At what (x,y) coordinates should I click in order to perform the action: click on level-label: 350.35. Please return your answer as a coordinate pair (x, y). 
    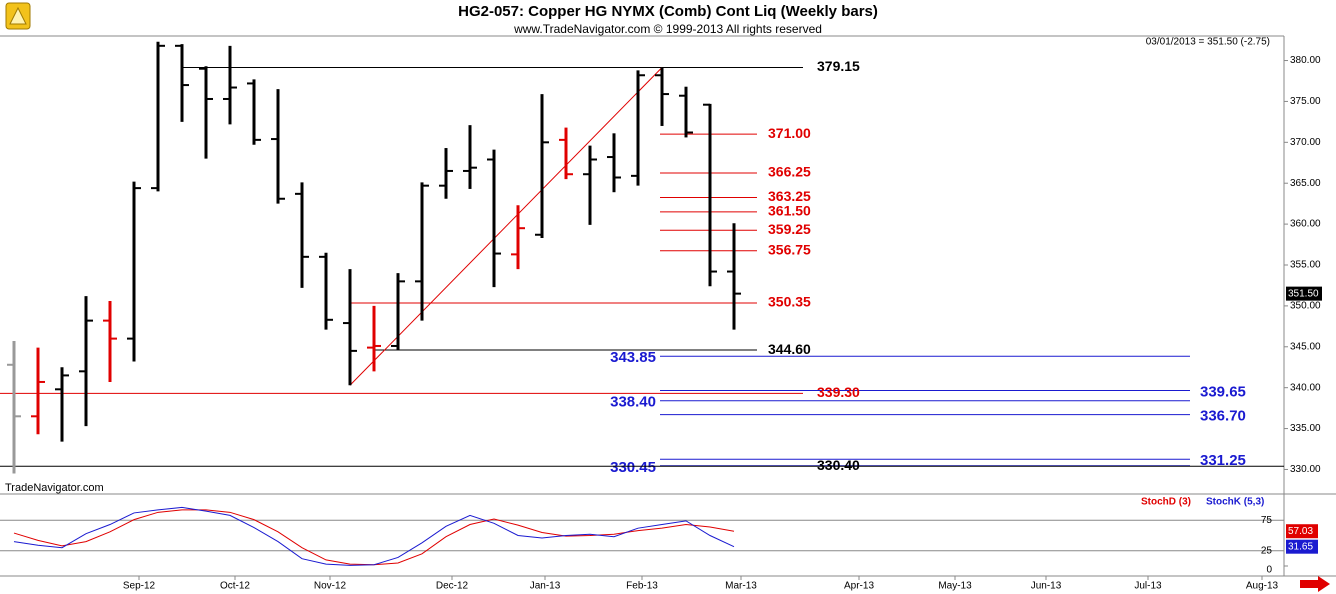
    Looking at the image, I should click on (789, 302).